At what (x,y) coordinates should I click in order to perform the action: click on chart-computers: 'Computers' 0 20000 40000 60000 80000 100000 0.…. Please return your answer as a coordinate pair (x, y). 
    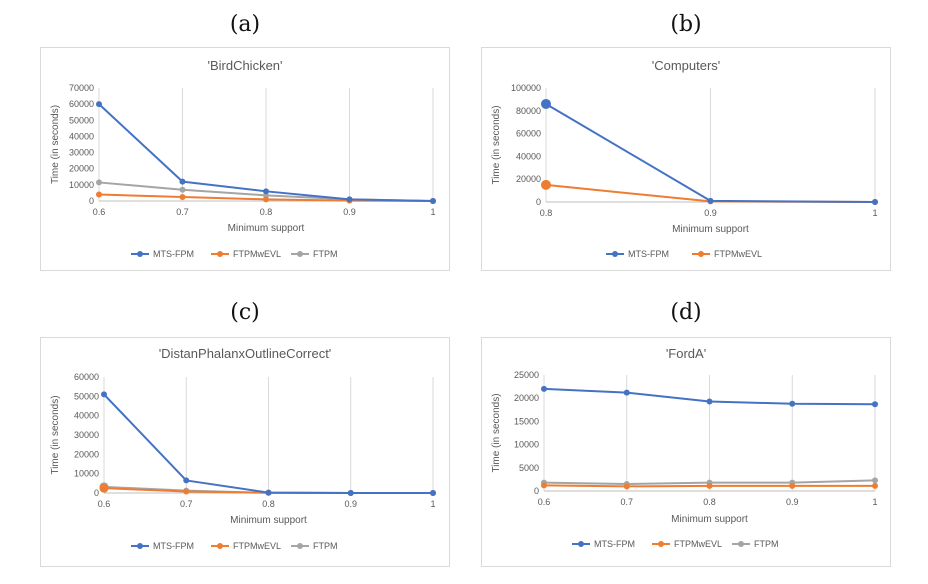
    Looking at the image, I should click on (684, 158).